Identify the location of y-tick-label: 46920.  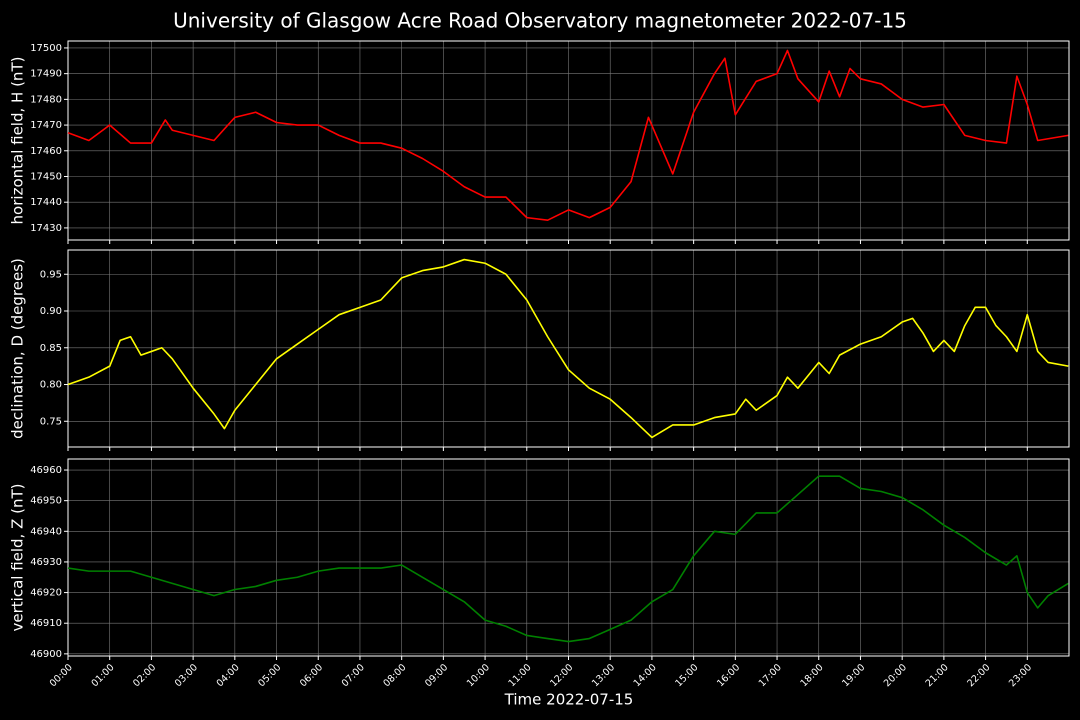
(46, 593).